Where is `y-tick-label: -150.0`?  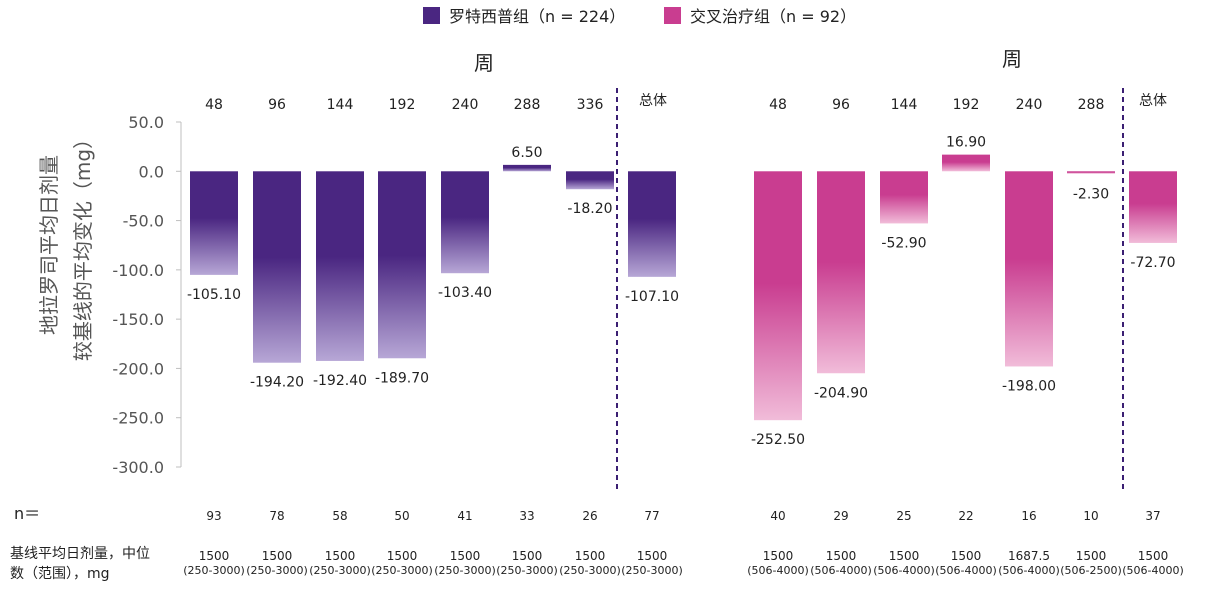
y-tick-label: -150.0 is located at coordinates (138, 319).